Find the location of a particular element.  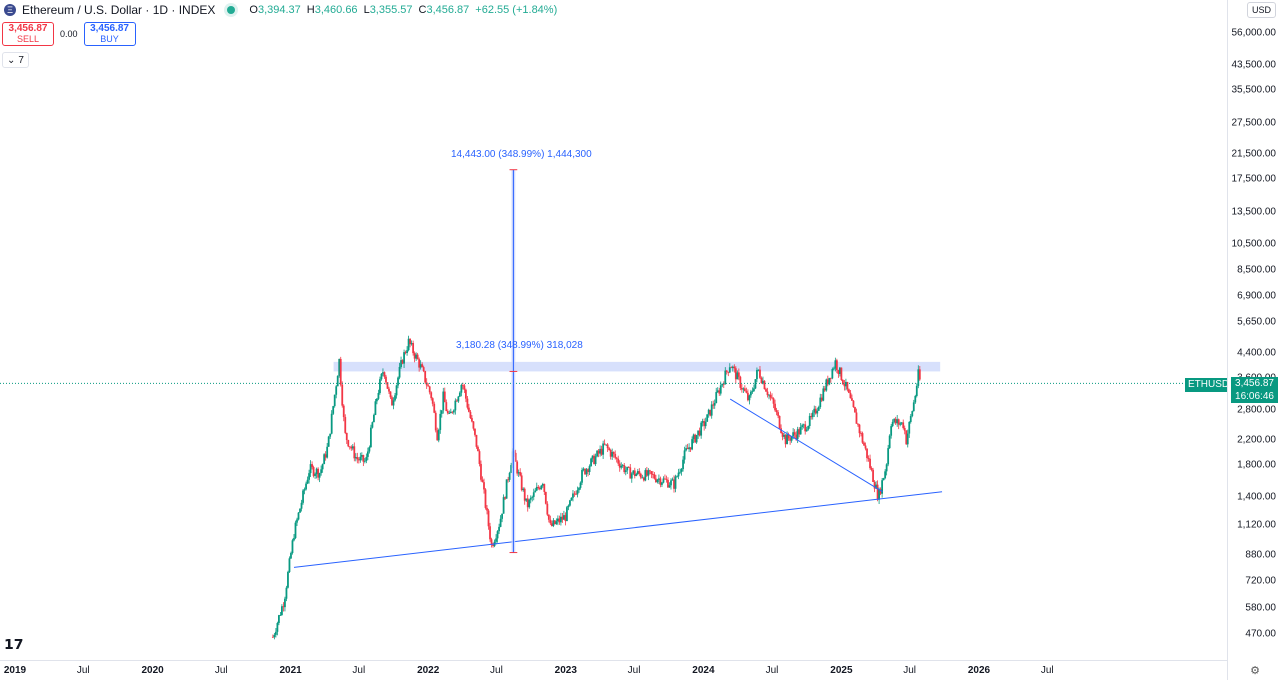

price-tick-label: 1,120.00 is located at coordinates (1256, 525).